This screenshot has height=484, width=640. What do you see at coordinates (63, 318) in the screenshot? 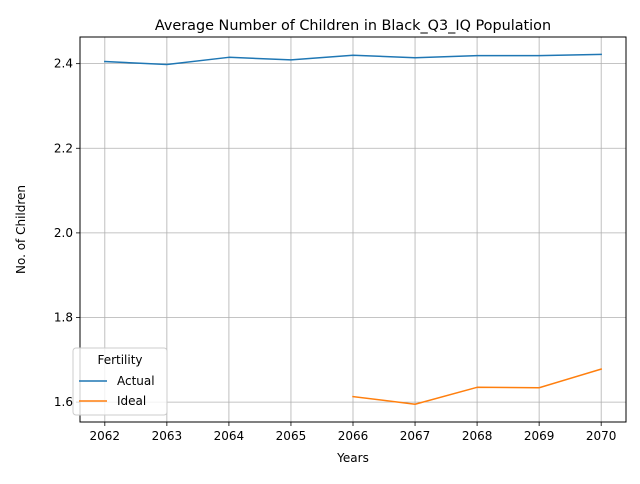
I see `y-tick-label: 1.8` at bounding box center [63, 318].